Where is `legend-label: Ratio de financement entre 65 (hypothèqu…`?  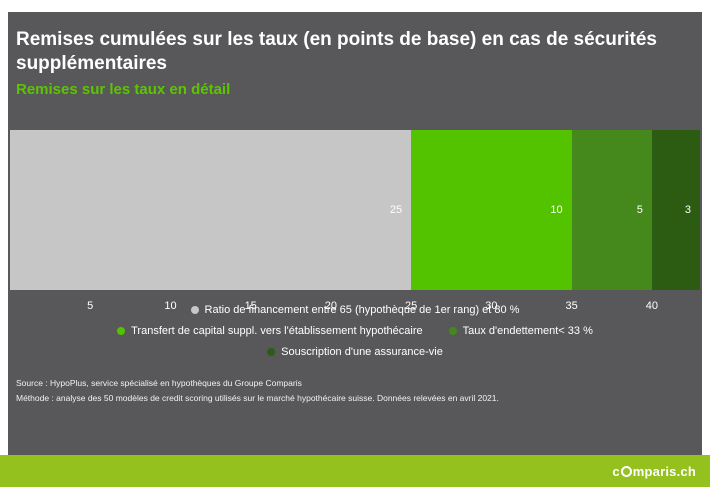 legend-label: Ratio de financement entre 65 (hypothèqu… is located at coordinates (362, 309).